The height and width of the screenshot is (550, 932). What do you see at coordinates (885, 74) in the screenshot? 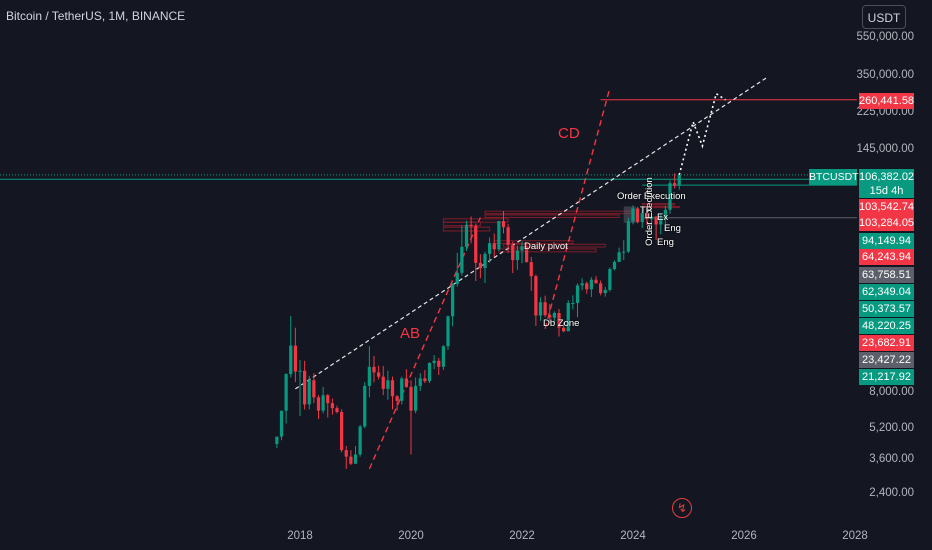
I see `price-scale-label: 350,000.00` at bounding box center [885, 74].